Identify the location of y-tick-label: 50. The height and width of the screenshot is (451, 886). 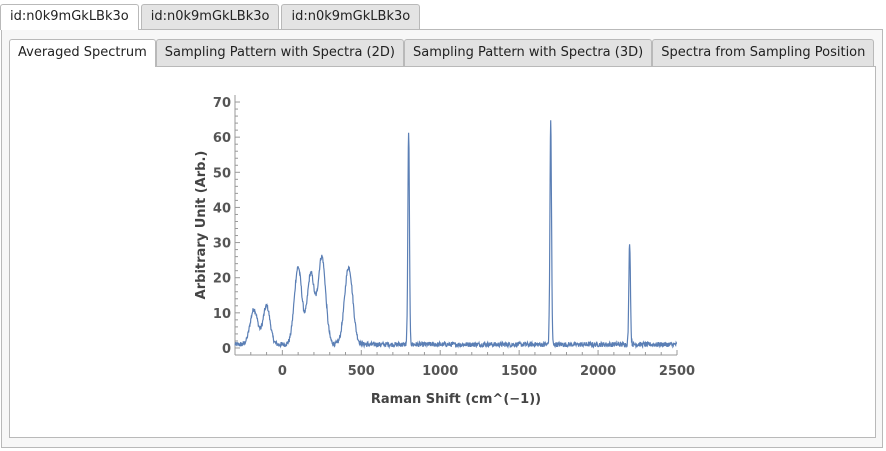
(222, 173).